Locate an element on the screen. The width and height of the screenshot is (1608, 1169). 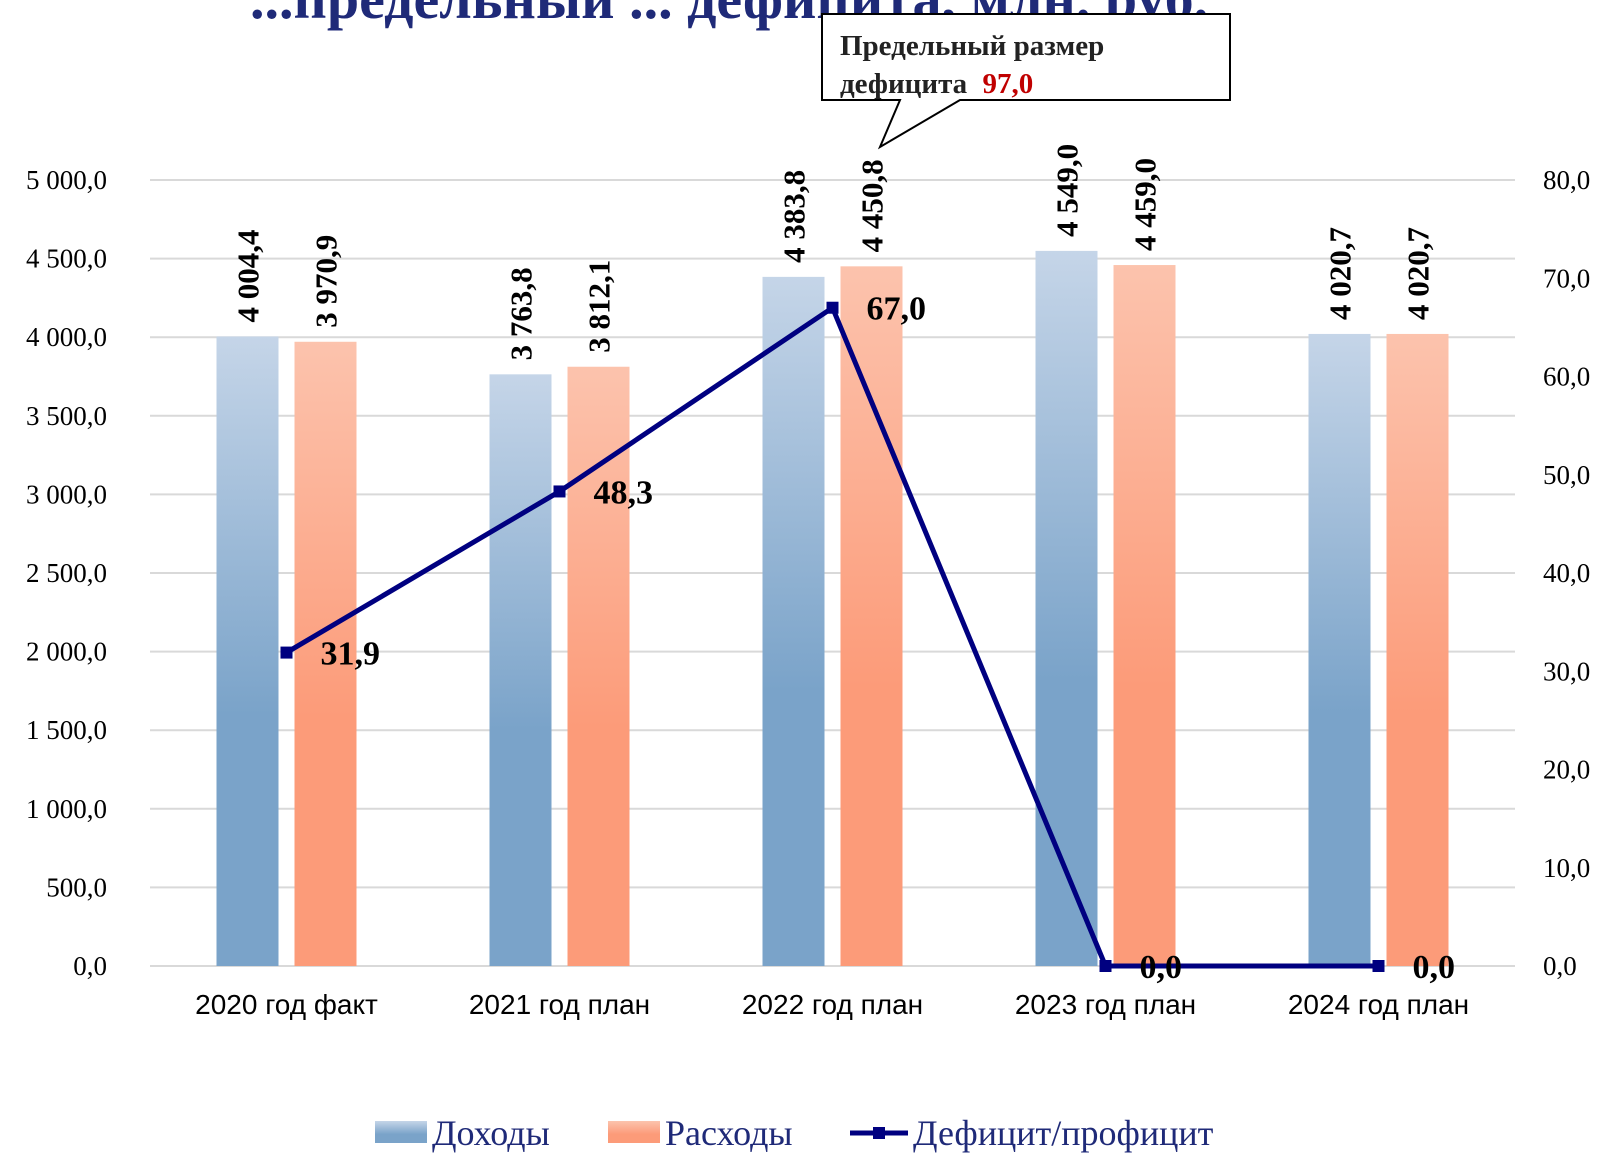
bar-income-label: 3 763,8 is located at coordinates (521, 313).